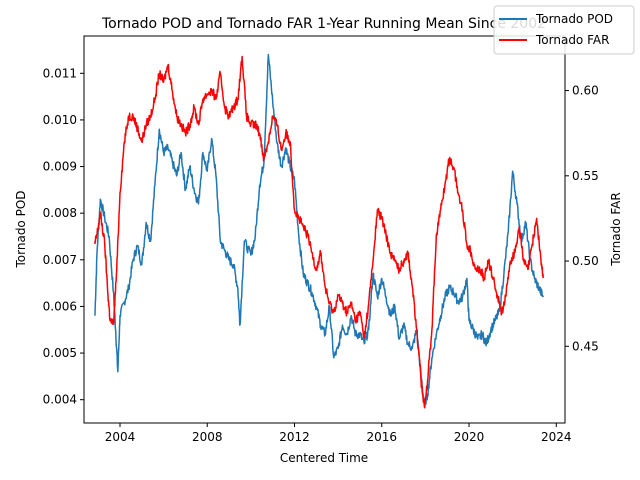 This screenshot has height=480, width=640. Describe the element at coordinates (207, 437) in the screenshot. I see `x-tick-label-1: 2008` at that location.